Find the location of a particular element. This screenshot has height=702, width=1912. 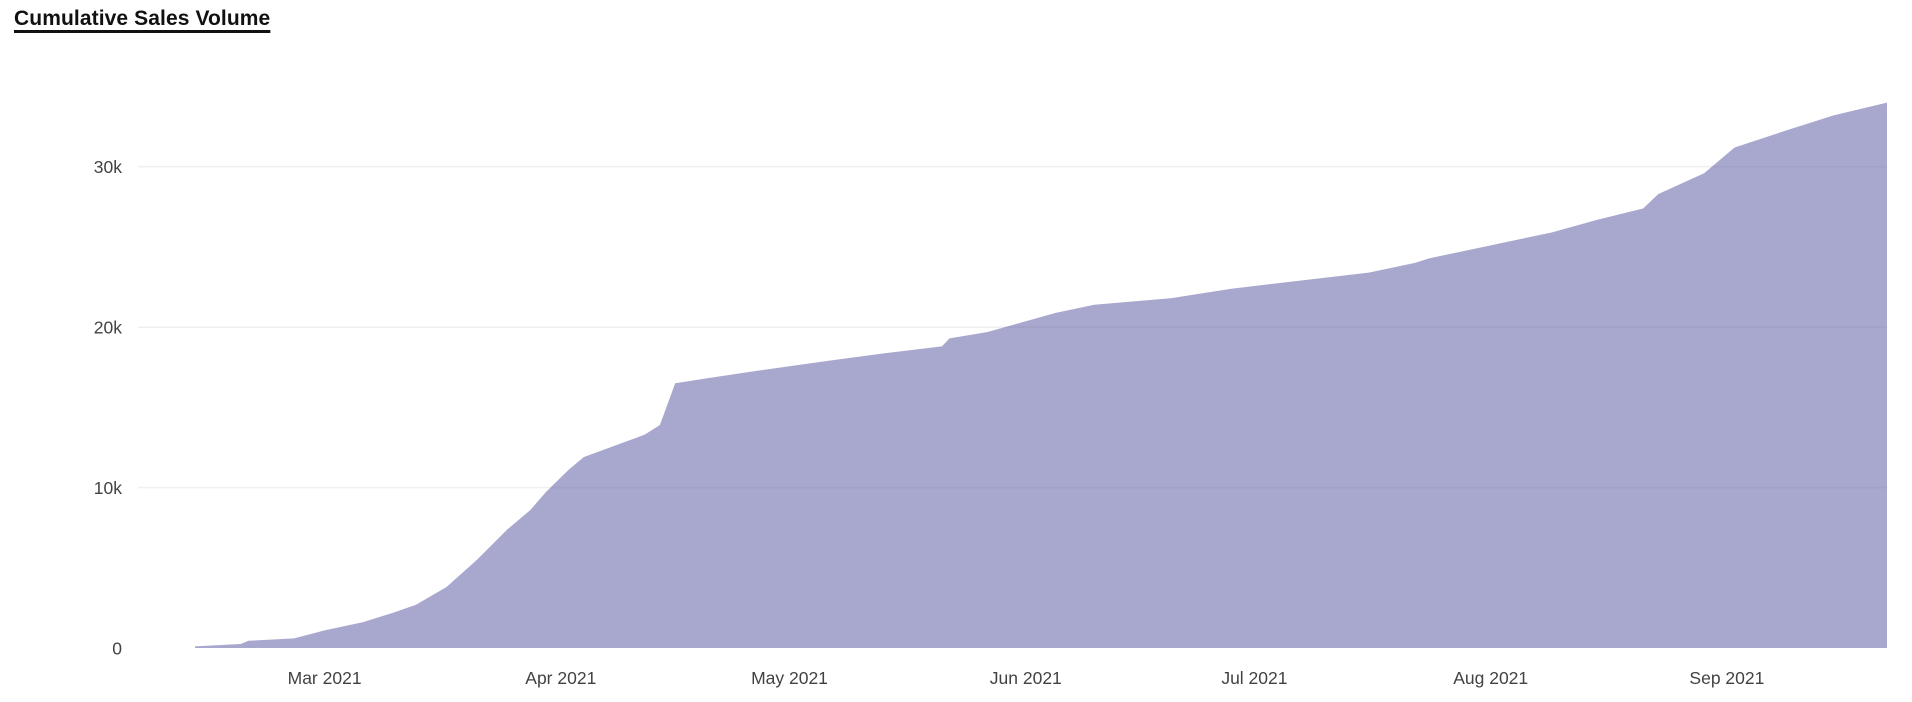

x-tick-label: May 2021 is located at coordinates (789, 678).